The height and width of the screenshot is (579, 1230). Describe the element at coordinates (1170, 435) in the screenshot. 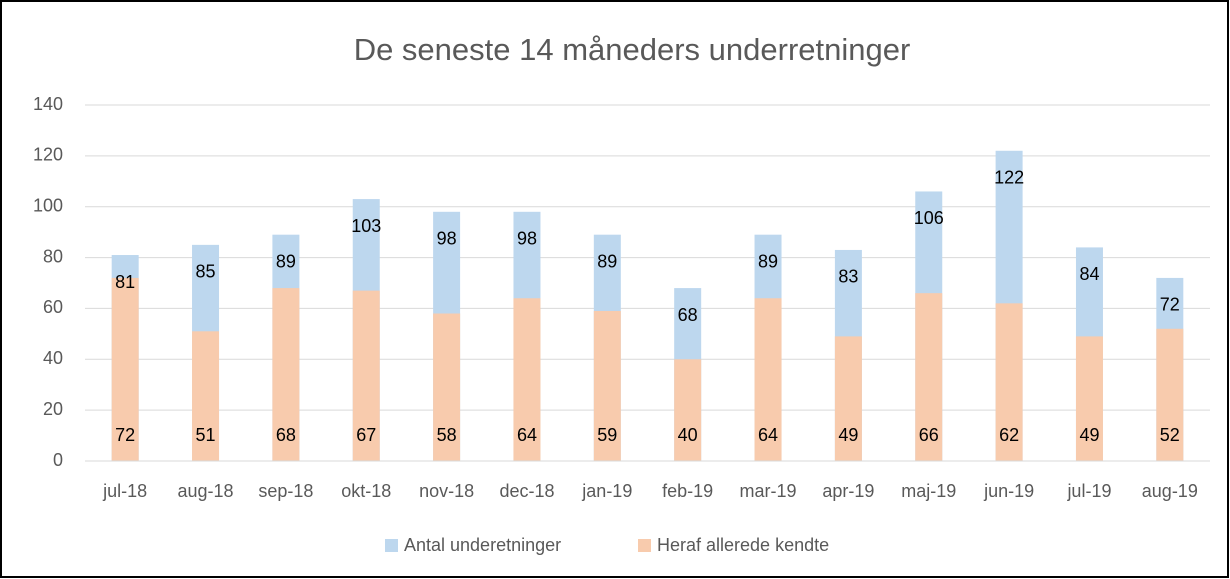

I see `value-label: 52` at that location.